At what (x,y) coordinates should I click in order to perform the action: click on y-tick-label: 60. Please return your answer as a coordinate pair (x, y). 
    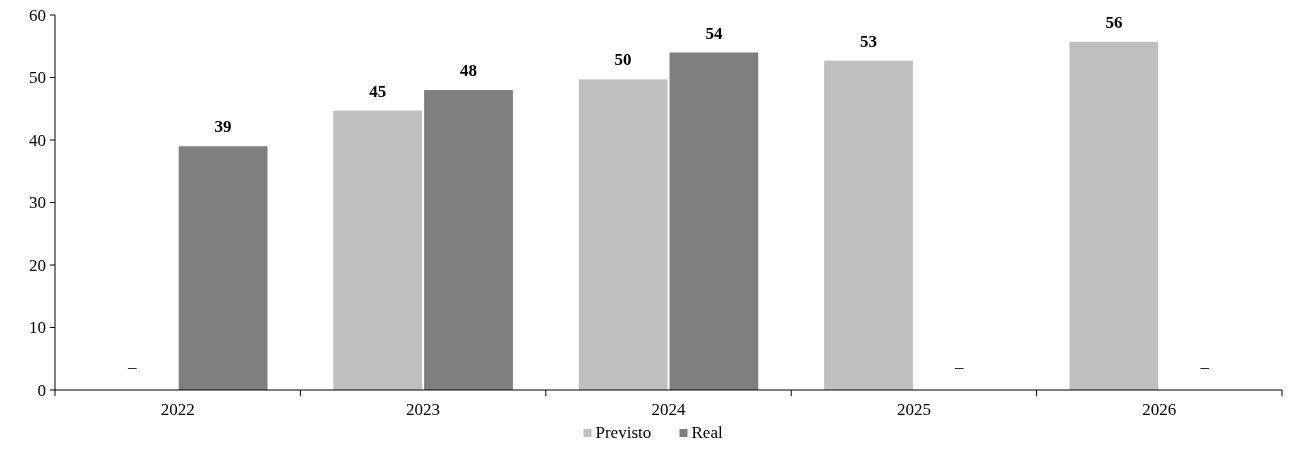
    Looking at the image, I should click on (37, 15).